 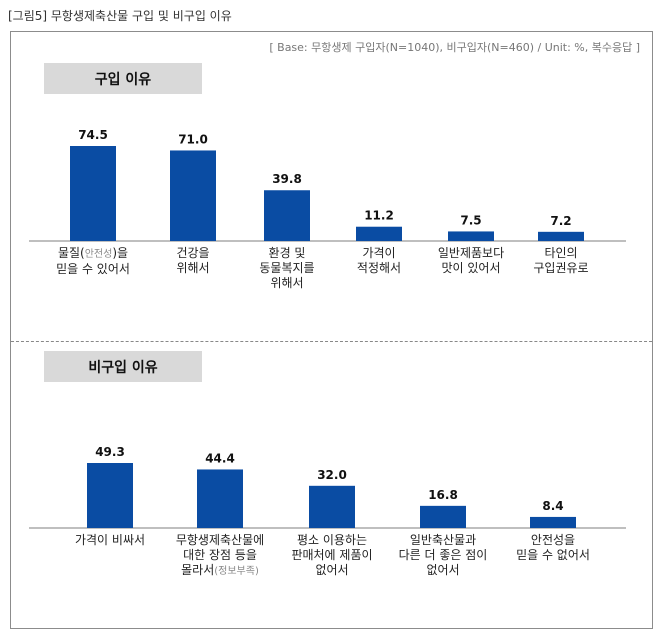 What do you see at coordinates (287, 268) in the screenshot?
I see `category-label: 환경 및 동물복지를 위해서` at bounding box center [287, 268].